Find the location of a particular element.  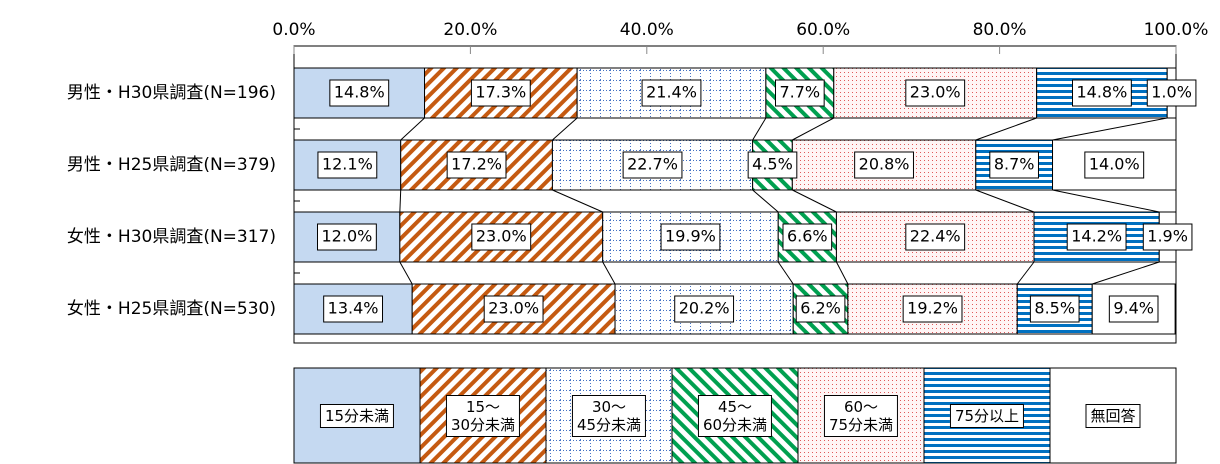

data-label: 14.2% is located at coordinates (1096, 236).